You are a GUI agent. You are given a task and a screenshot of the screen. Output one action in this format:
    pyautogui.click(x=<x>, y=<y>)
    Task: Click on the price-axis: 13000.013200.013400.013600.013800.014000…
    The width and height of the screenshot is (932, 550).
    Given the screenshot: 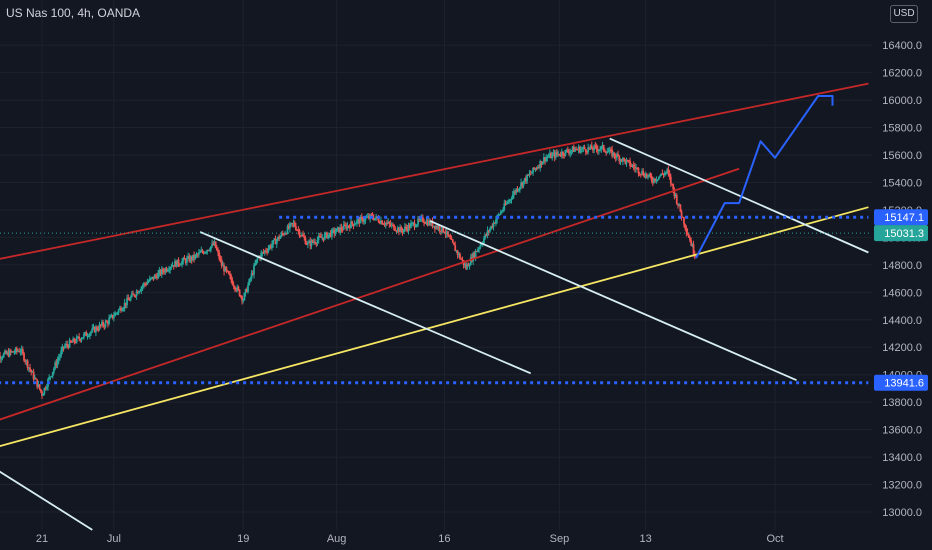 What is the action you would take?
    pyautogui.click(x=902, y=279)
    